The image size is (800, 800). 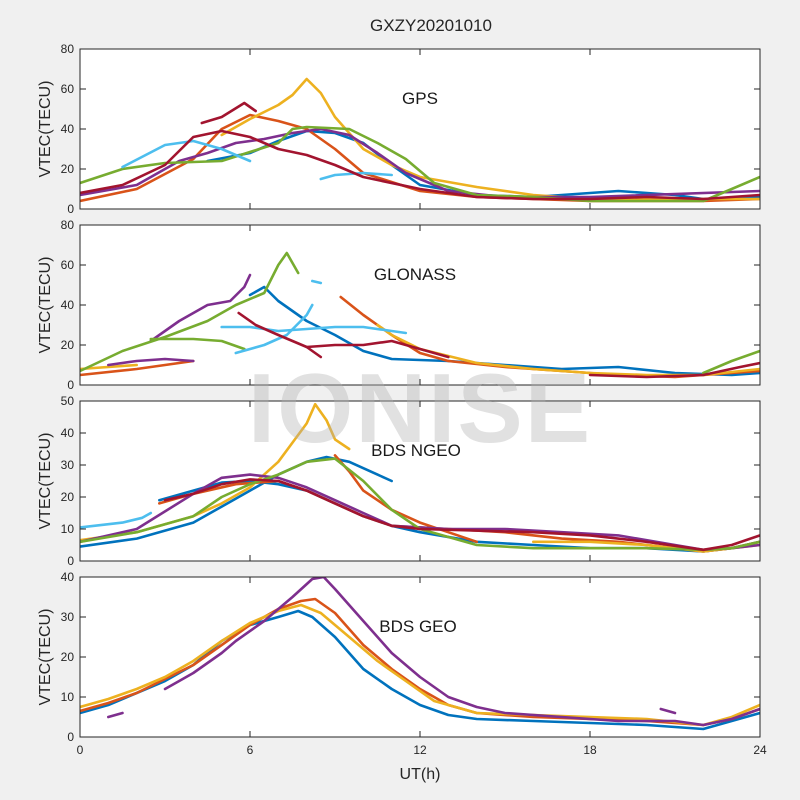 I want to click on x-tick-label: 24, so click(x=760, y=750).